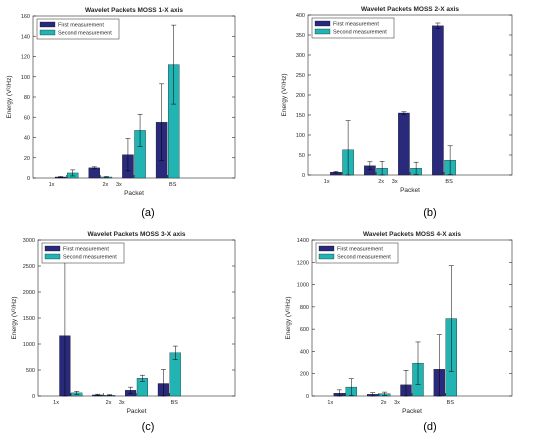  Describe the element at coordinates (25, 58) in the screenshot. I see `y-tick-label: 120` at that location.